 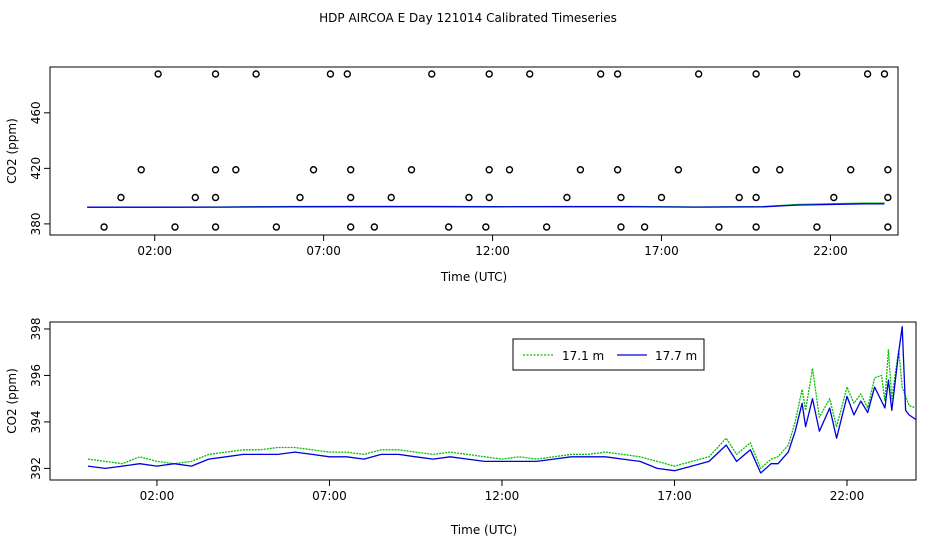 What do you see at coordinates (36, 329) in the screenshot?
I see `y-tick-label: 398` at bounding box center [36, 329].